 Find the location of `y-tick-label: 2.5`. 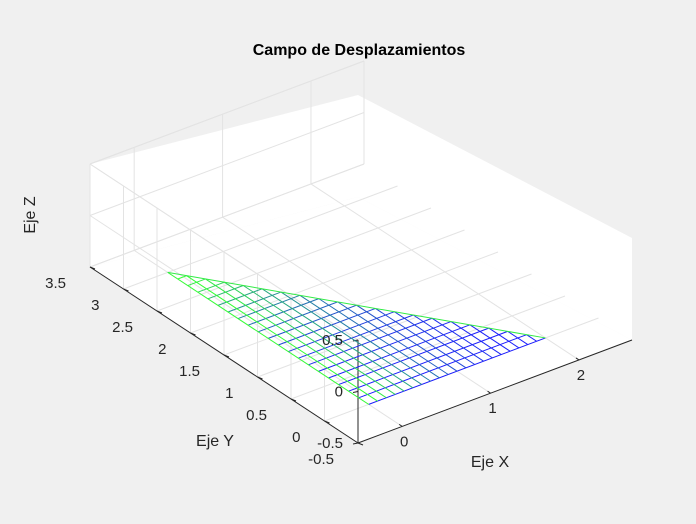

y-tick-label: 2.5 is located at coordinates (122, 327).